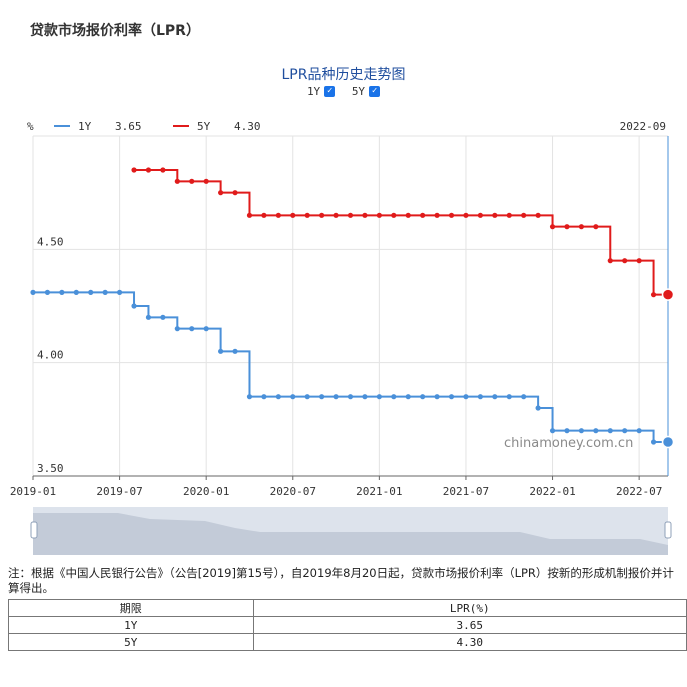  I want to click on range-slider, so click(351, 531).